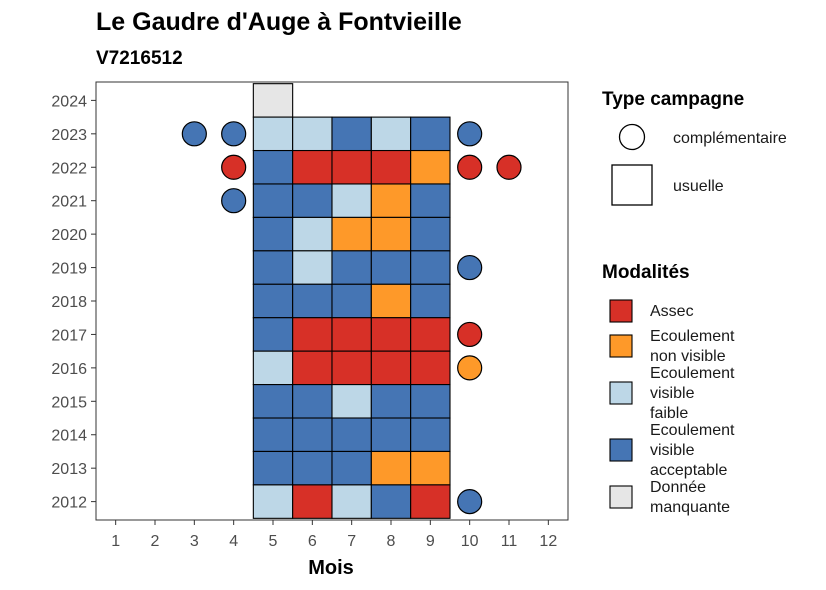  I want to click on x-tick-label: 5, so click(273, 541).